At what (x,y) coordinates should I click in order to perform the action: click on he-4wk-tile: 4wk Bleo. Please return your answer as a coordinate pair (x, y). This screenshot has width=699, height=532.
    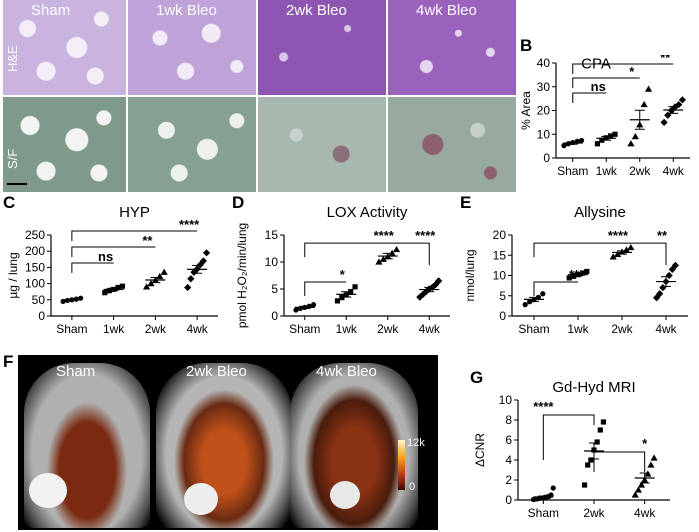
    Looking at the image, I should click on (452, 47).